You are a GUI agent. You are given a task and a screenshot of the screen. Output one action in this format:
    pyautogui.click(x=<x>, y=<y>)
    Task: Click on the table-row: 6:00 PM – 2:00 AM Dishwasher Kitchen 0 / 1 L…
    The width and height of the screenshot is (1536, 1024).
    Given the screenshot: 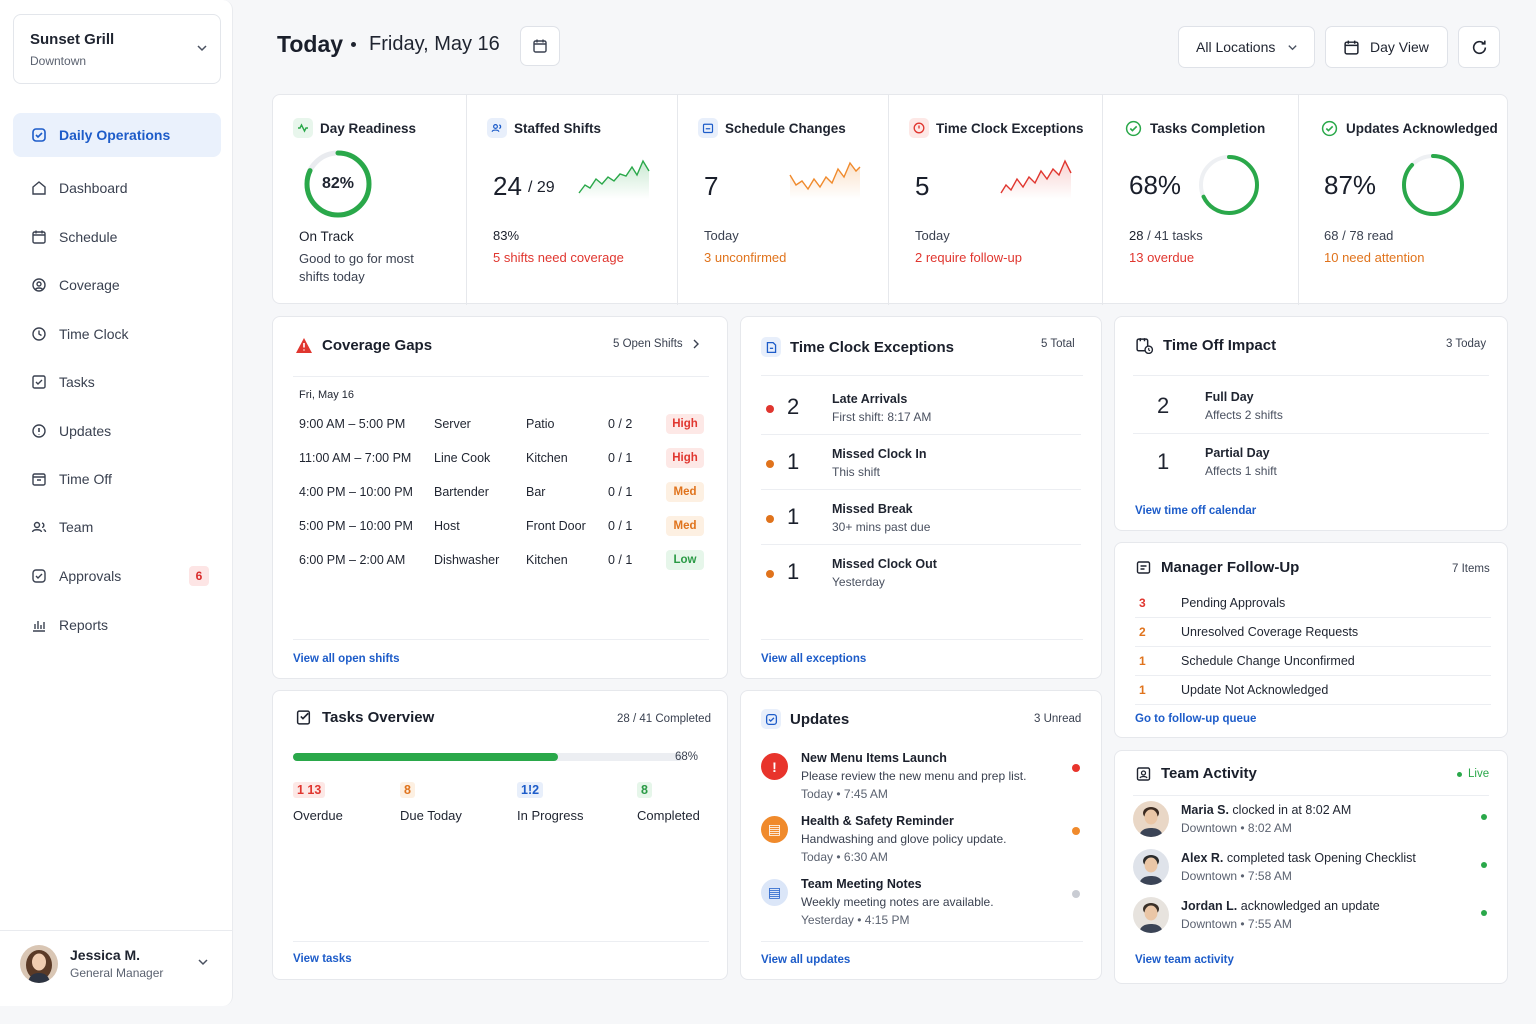 What is the action you would take?
    pyautogui.click(x=502, y=560)
    